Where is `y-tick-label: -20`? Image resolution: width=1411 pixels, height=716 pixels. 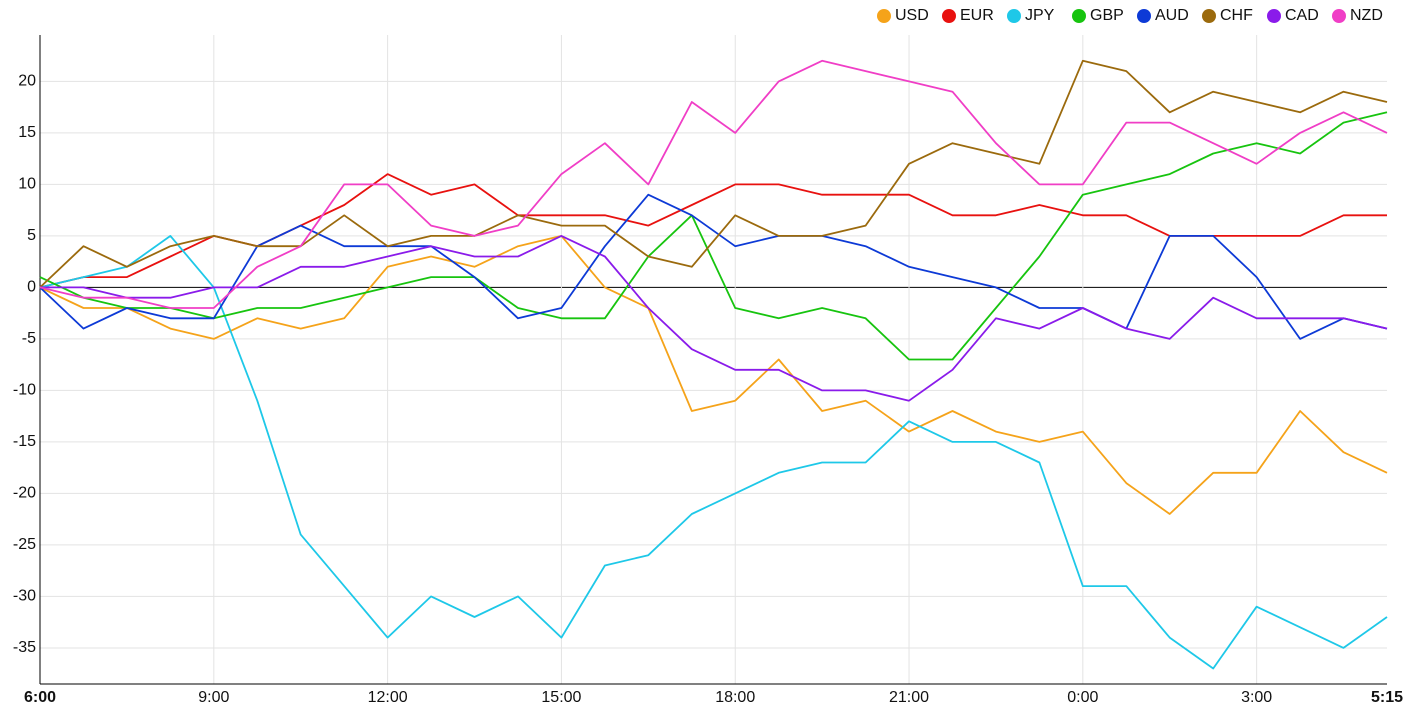
y-tick-label: -20 is located at coordinates (24, 493).